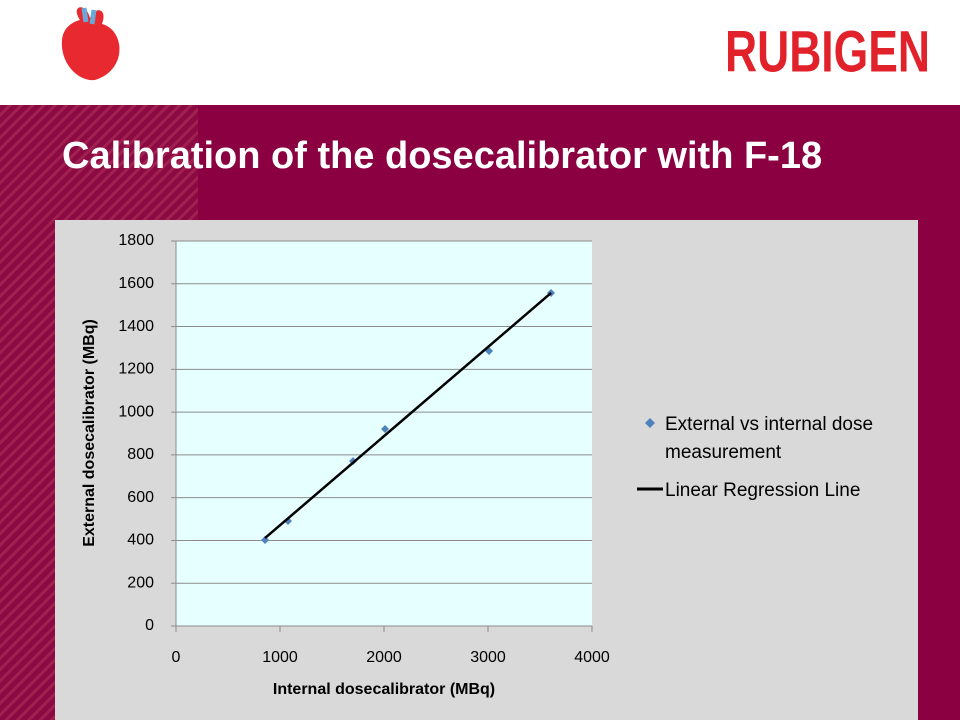 This screenshot has width=960, height=720. I want to click on legend-label: External vs internal dose measurement, so click(769, 438).